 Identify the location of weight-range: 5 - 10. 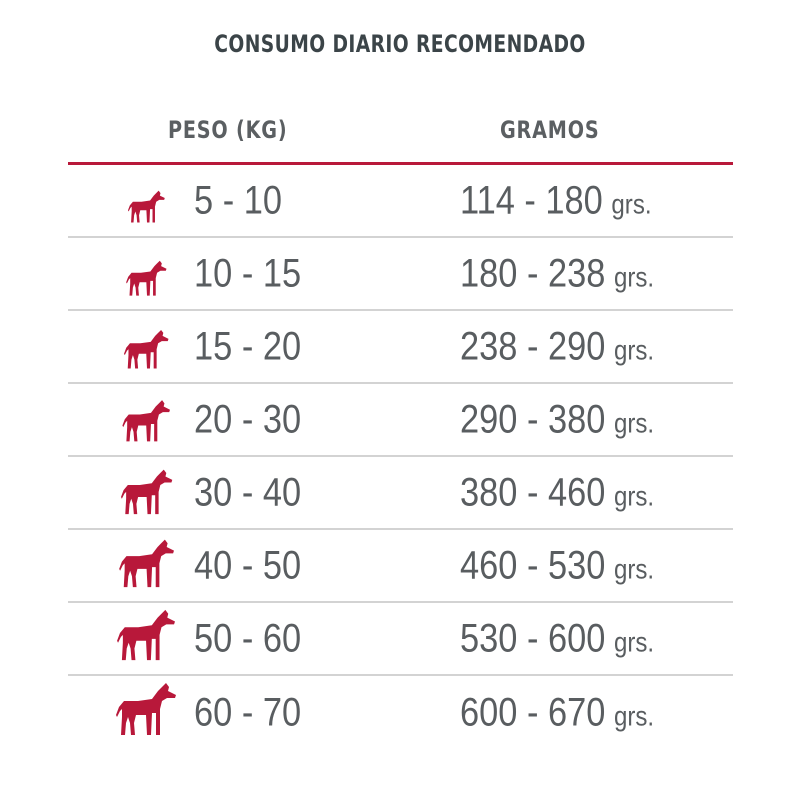
(238, 200).